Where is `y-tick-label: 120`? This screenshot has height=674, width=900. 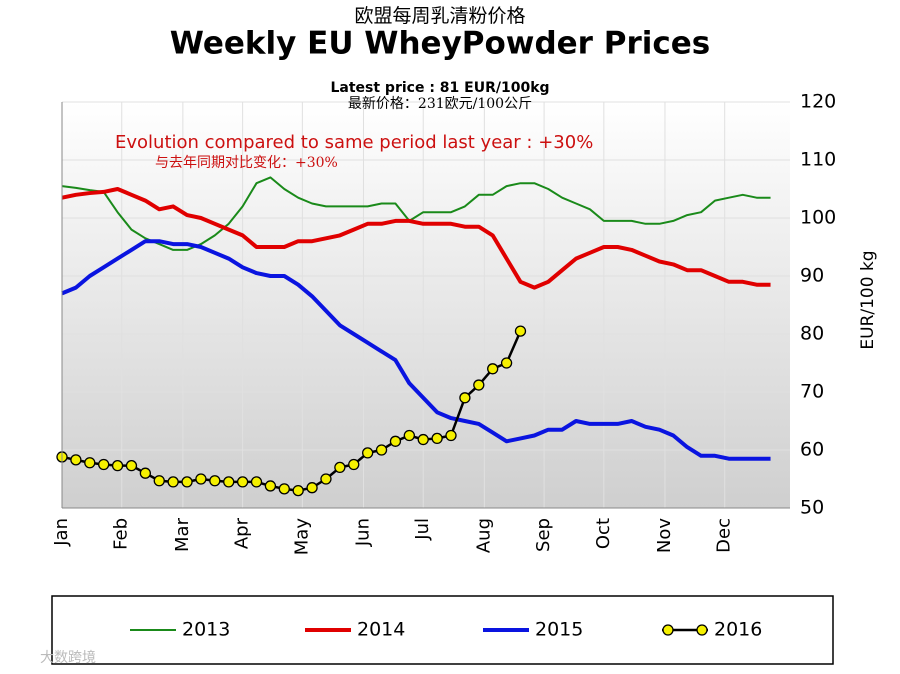
y-tick-label: 120 is located at coordinates (818, 102).